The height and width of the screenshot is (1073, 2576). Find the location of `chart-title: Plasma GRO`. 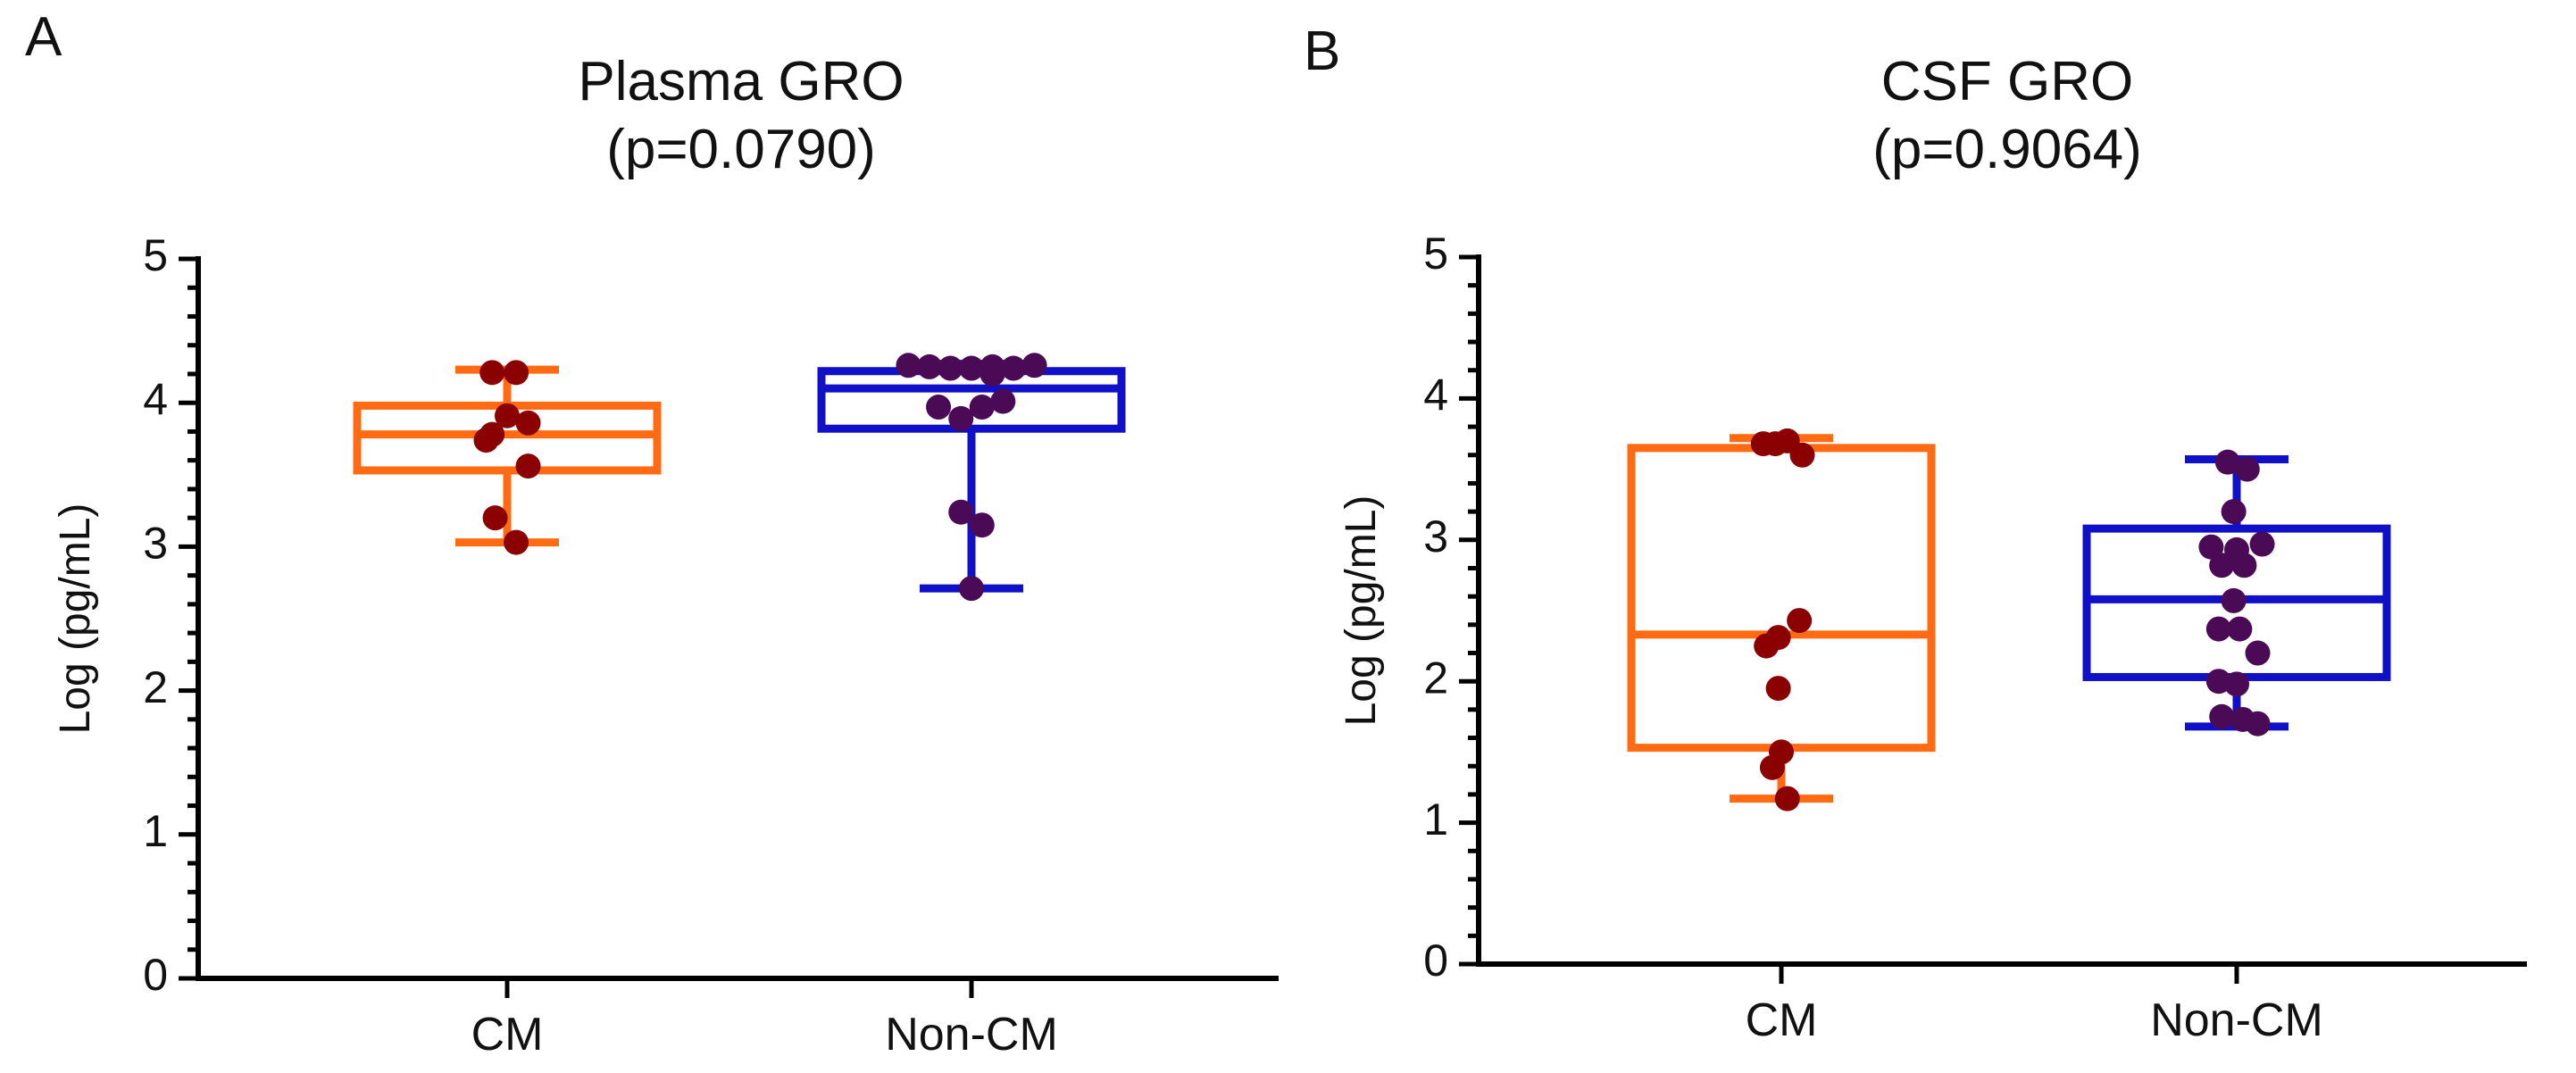

chart-title: Plasma GRO is located at coordinates (741, 81).